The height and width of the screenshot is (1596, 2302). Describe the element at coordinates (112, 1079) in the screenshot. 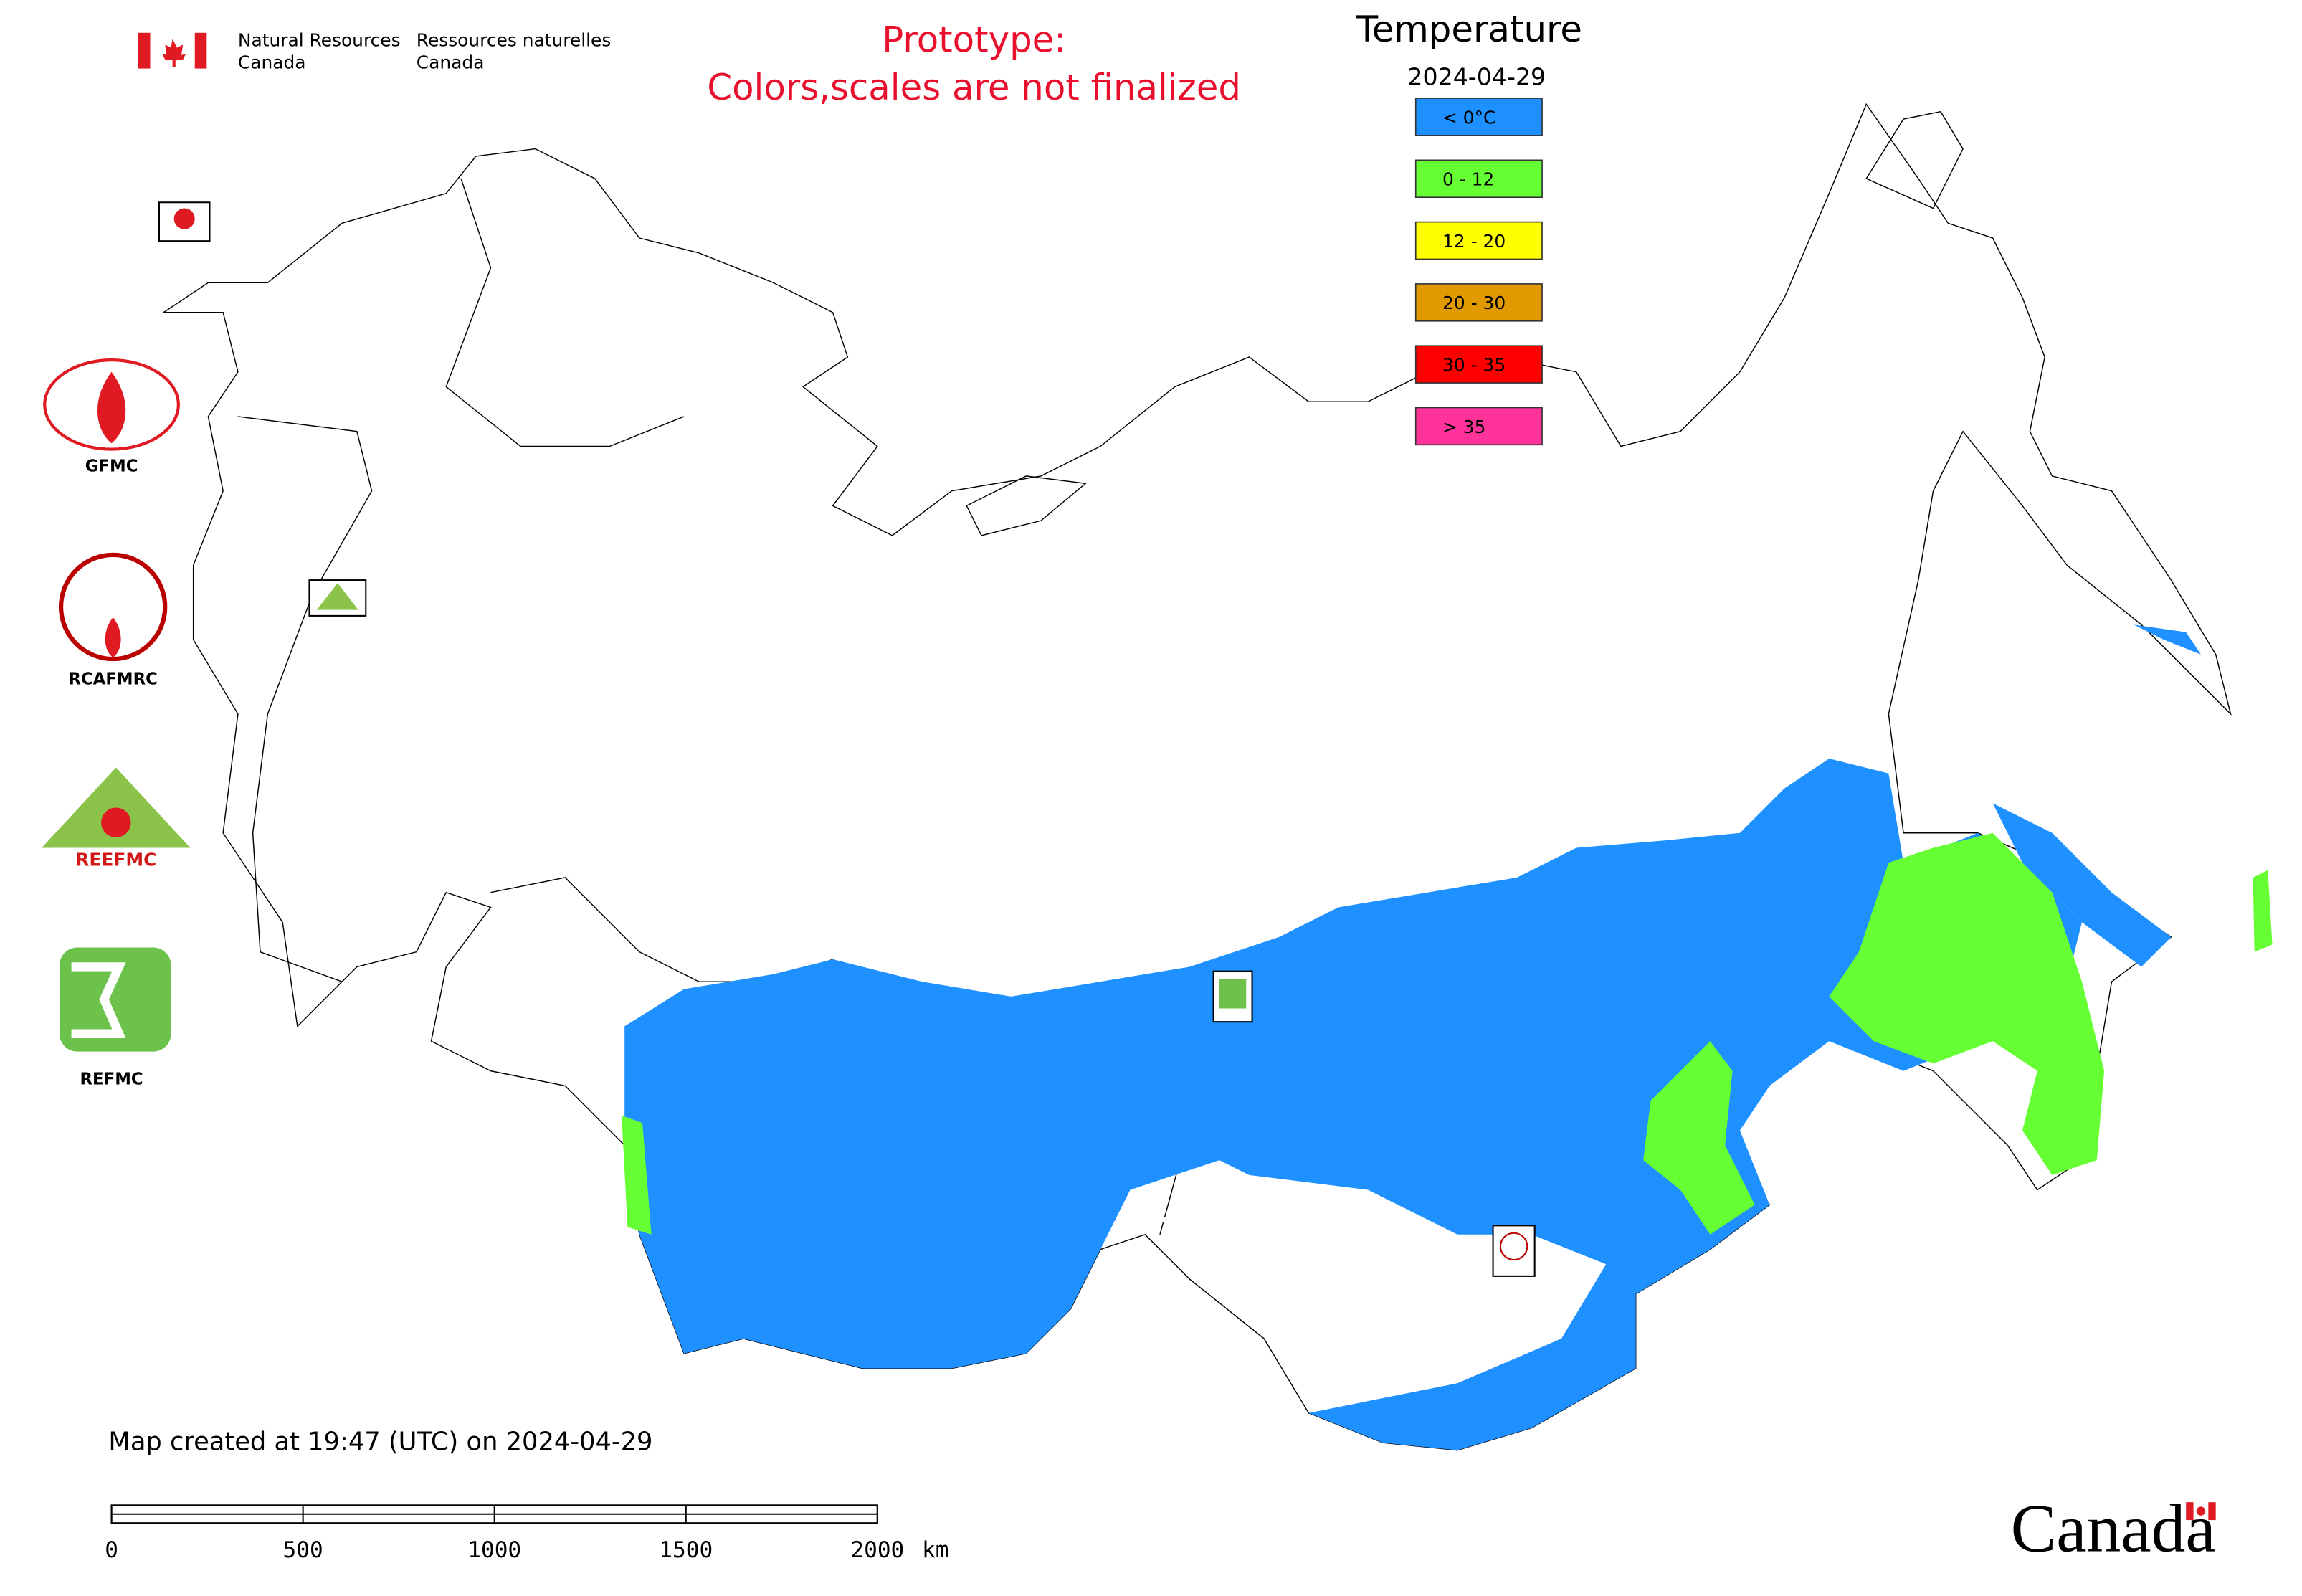

I see `logo-label: REFMC` at that location.